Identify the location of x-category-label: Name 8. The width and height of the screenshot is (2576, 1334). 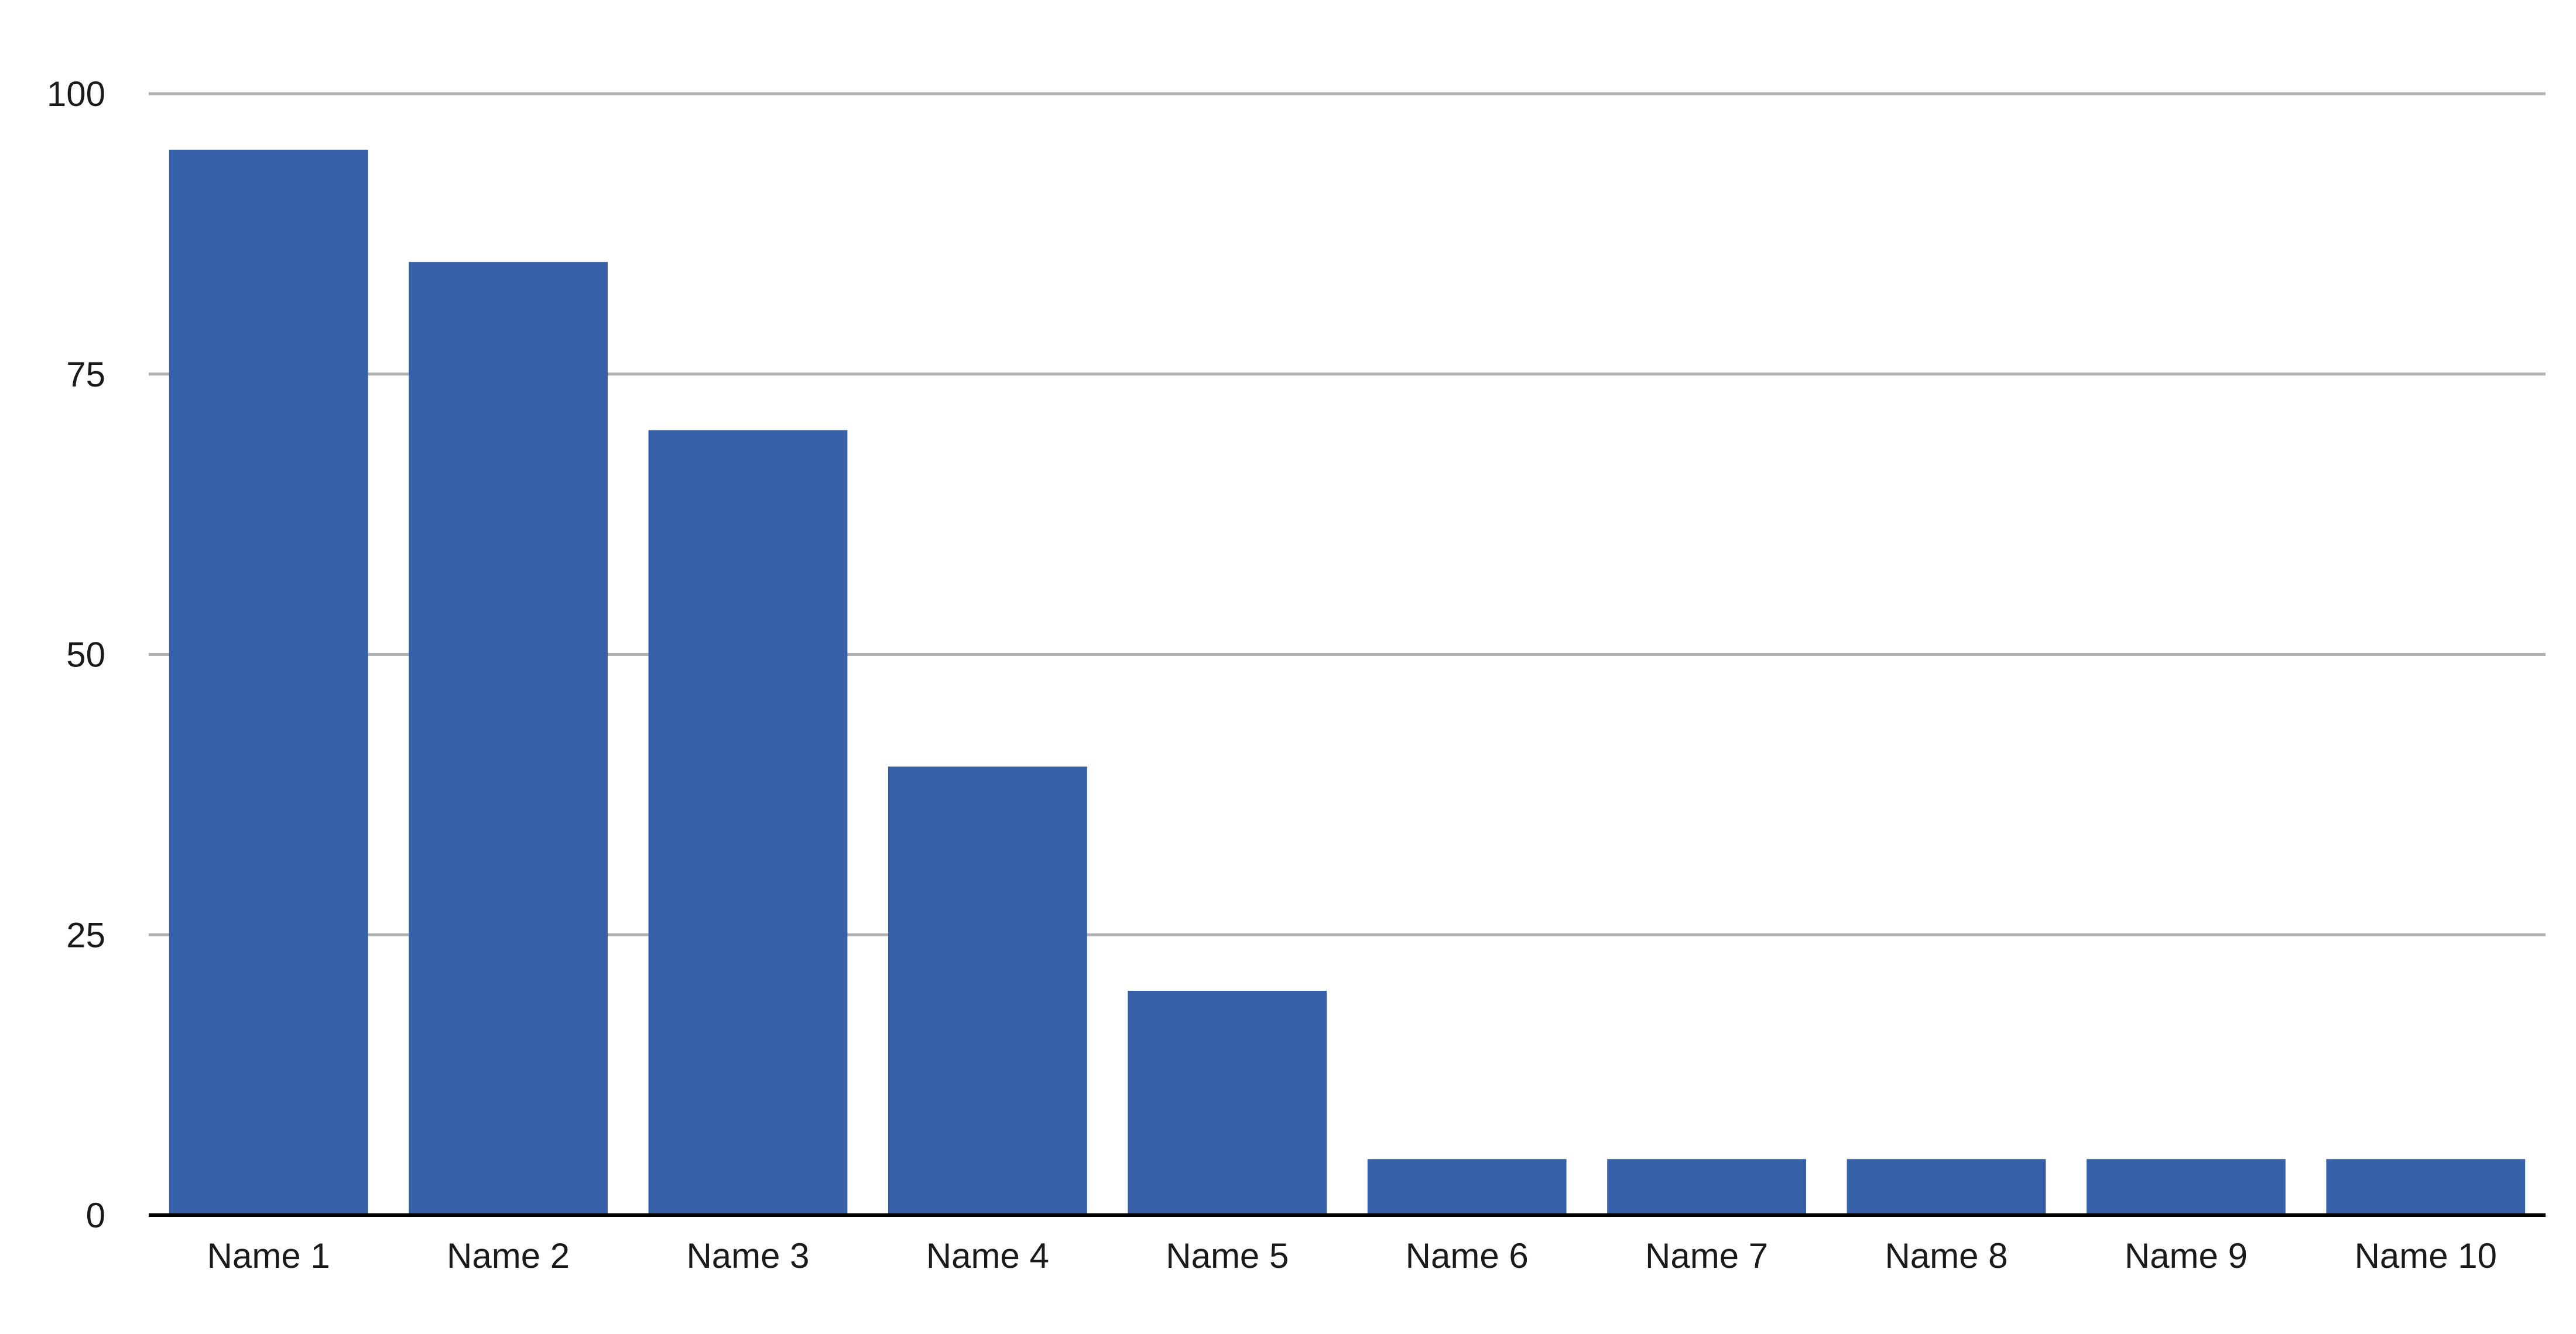
(1946, 1256).